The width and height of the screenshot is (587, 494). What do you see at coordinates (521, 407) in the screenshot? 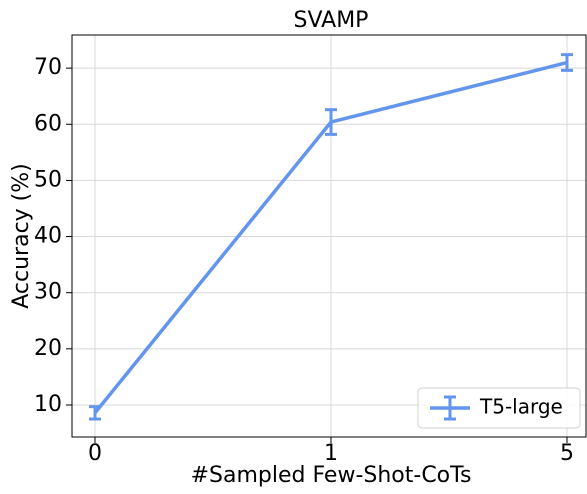
I see `legend-label: T5-large` at bounding box center [521, 407].